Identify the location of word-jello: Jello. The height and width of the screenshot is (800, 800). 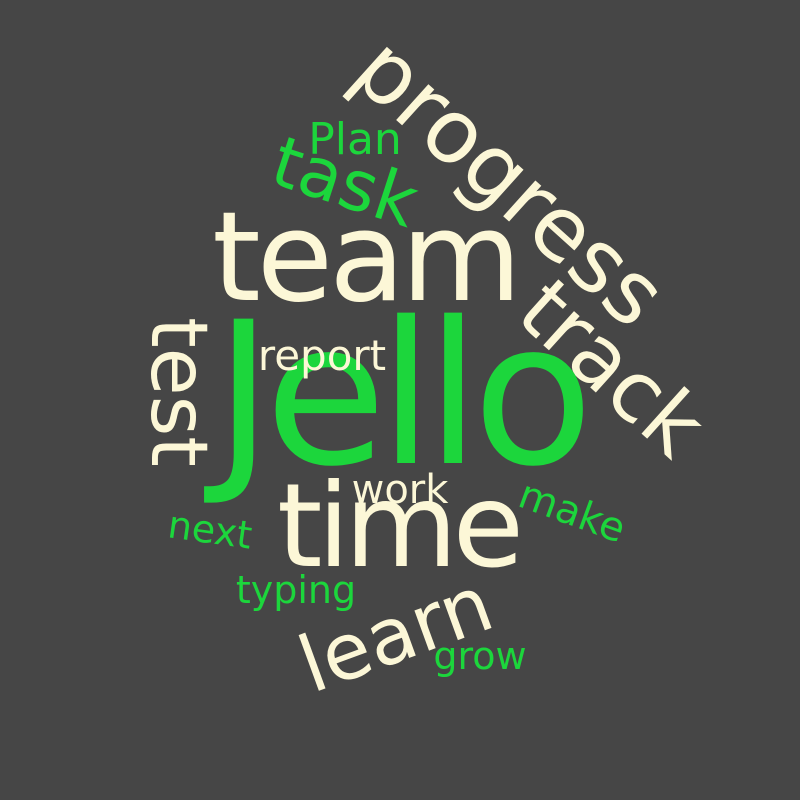
(403, 394).